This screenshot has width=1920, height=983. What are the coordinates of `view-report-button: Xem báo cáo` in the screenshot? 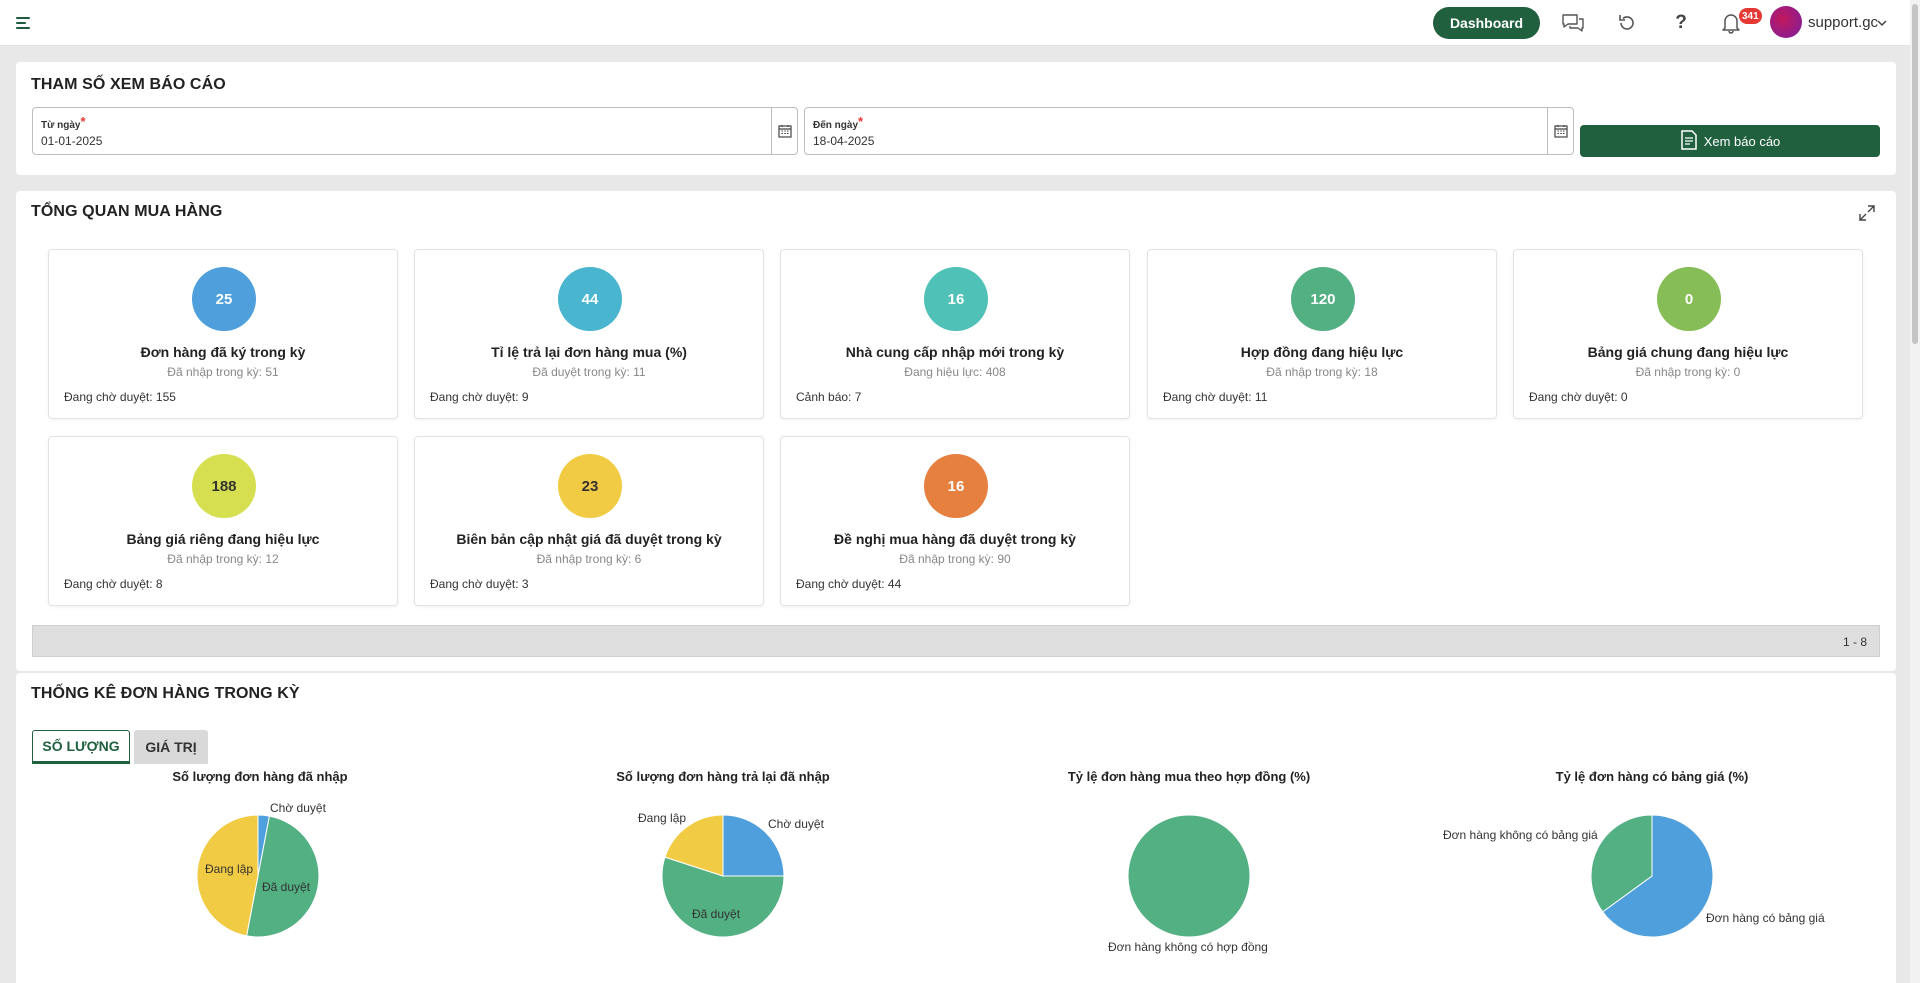 It's located at (1730, 141).